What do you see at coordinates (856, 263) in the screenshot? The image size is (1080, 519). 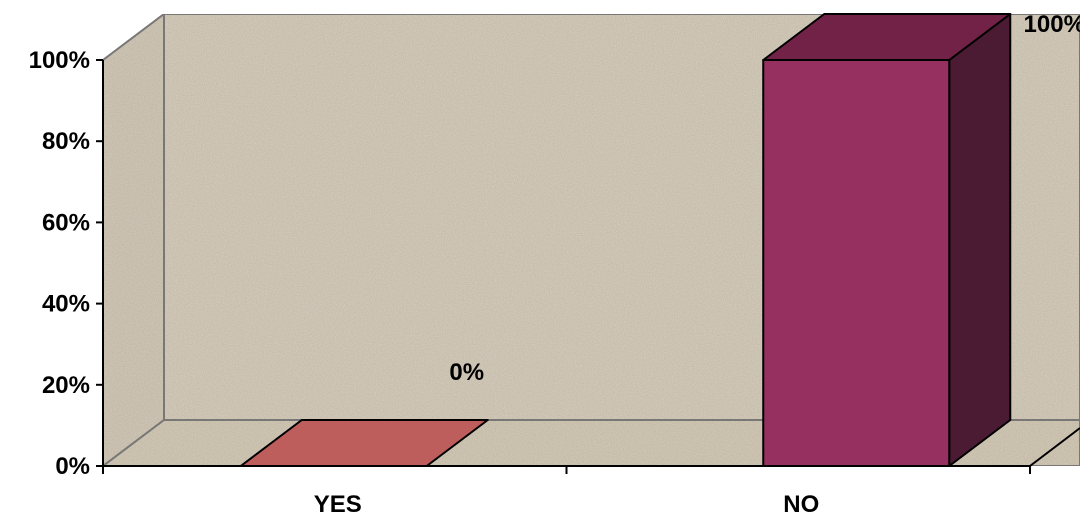 I see `bar-front` at bounding box center [856, 263].